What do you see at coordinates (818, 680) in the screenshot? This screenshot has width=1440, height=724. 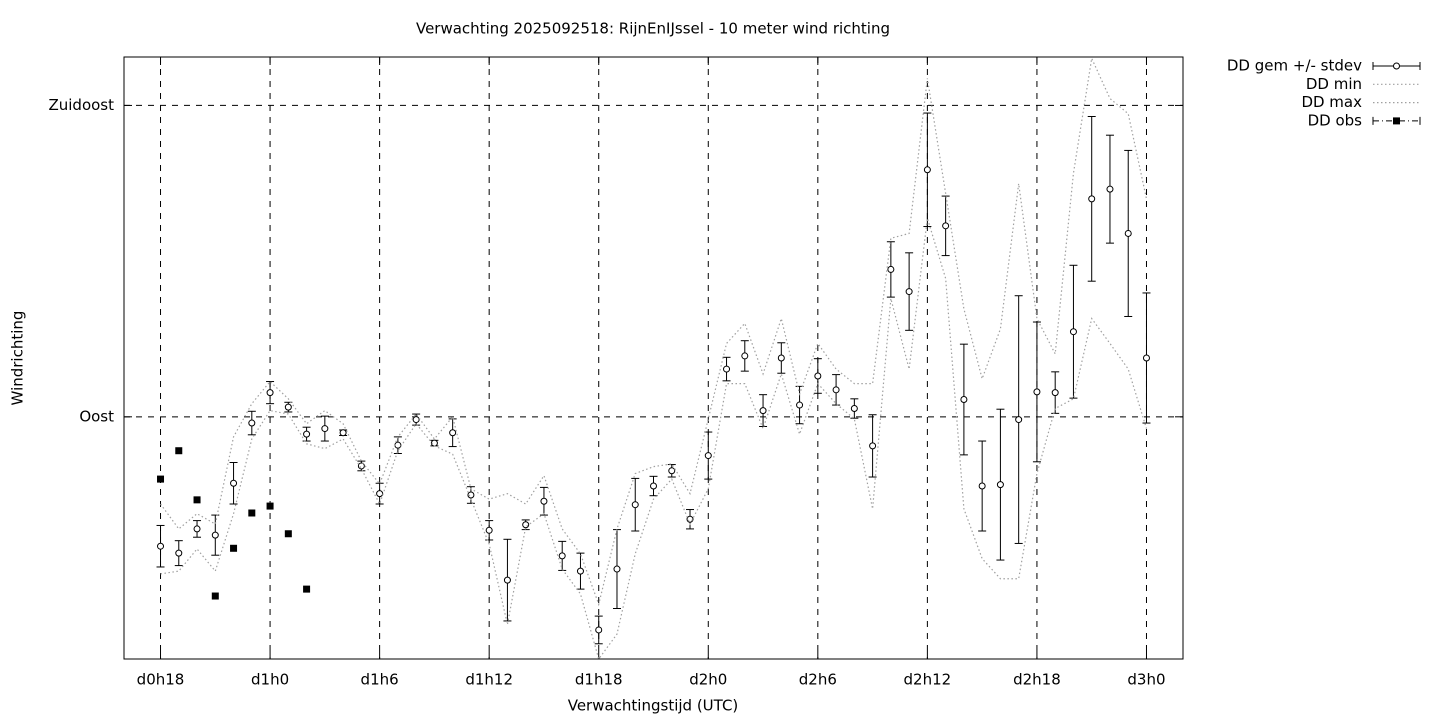 I see `x-tick-label: d2h6` at bounding box center [818, 680].